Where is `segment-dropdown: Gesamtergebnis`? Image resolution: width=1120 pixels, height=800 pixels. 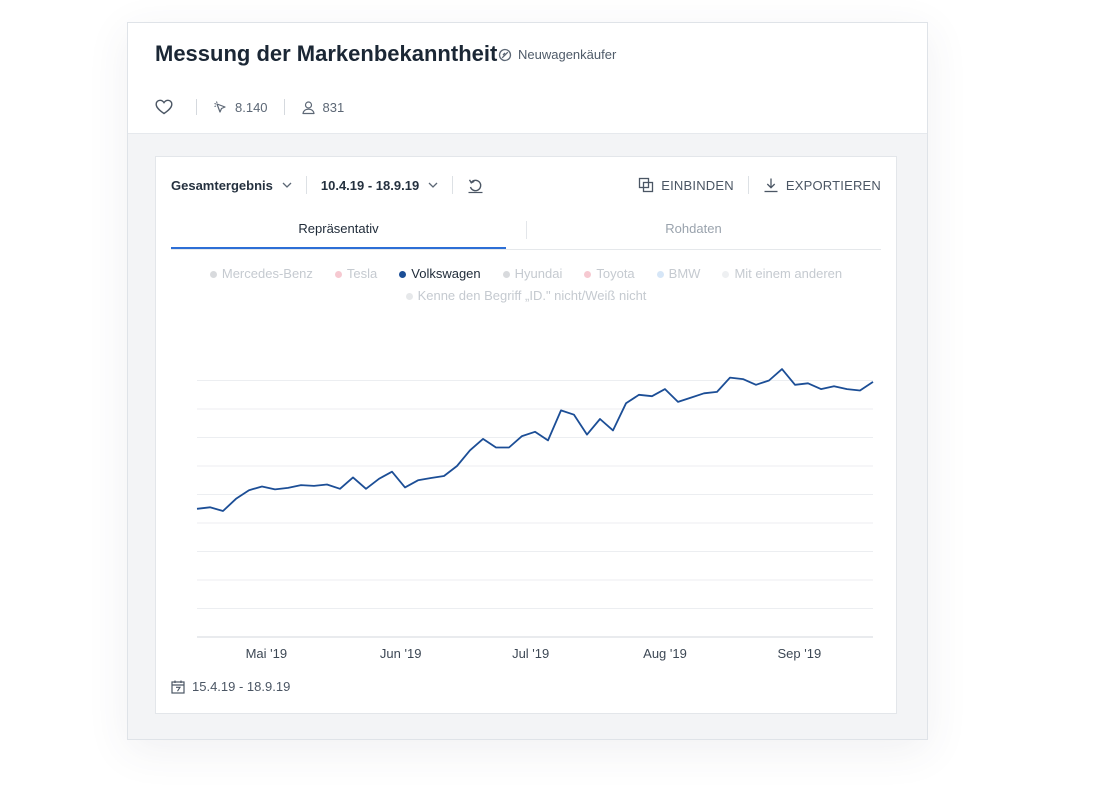
segment-dropdown: Gesamtergebnis is located at coordinates (231, 185).